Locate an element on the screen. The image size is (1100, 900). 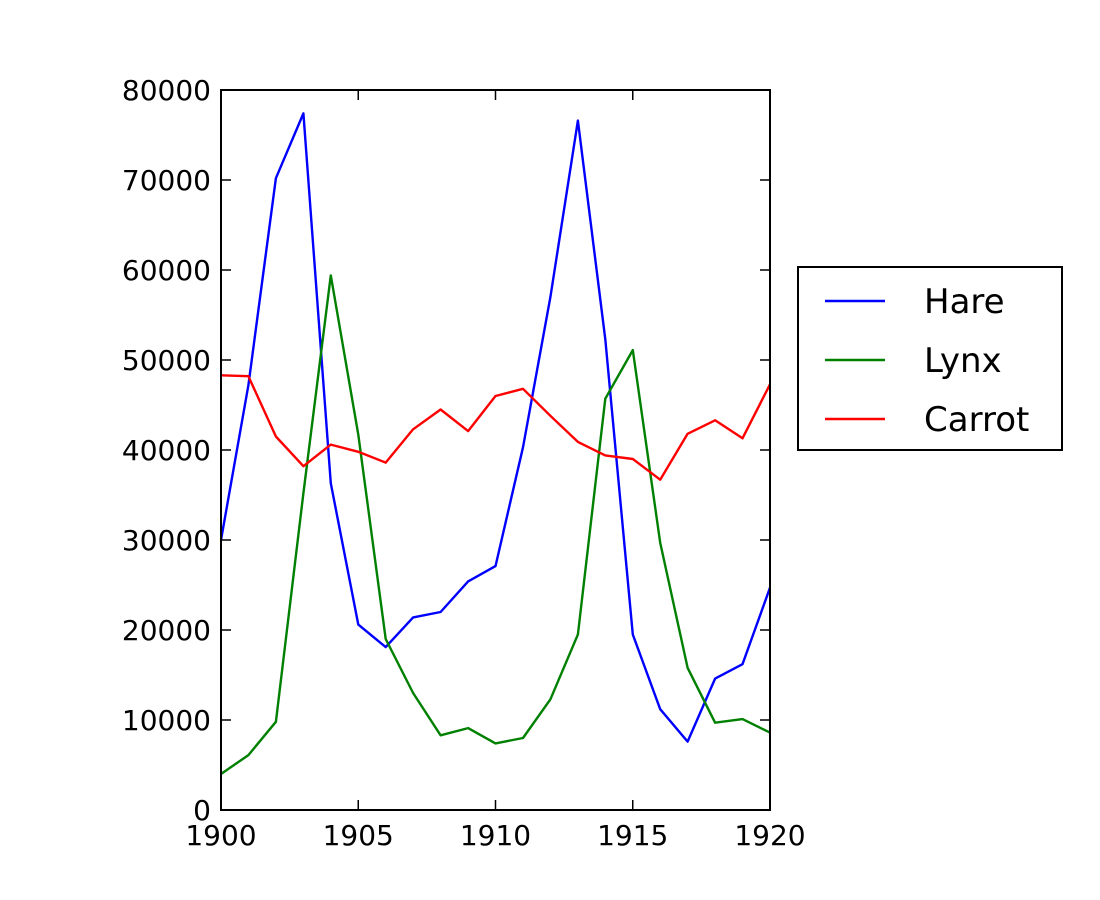
legend: Hare Lynx Carrot is located at coordinates (930, 358).